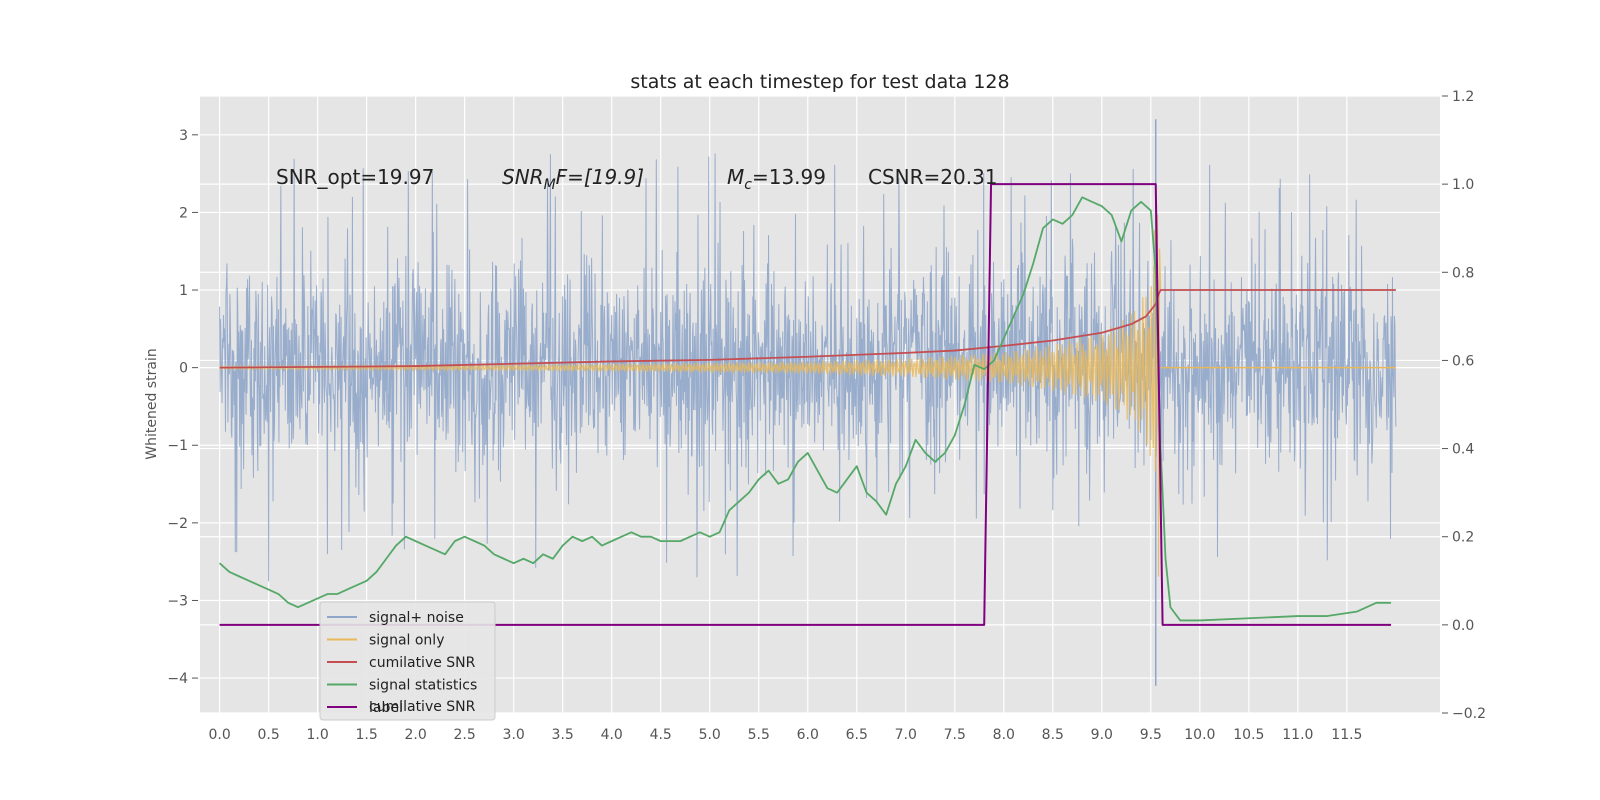 The image size is (1600, 800). I want to click on y2-tick-label: 1.0, so click(1463, 185).